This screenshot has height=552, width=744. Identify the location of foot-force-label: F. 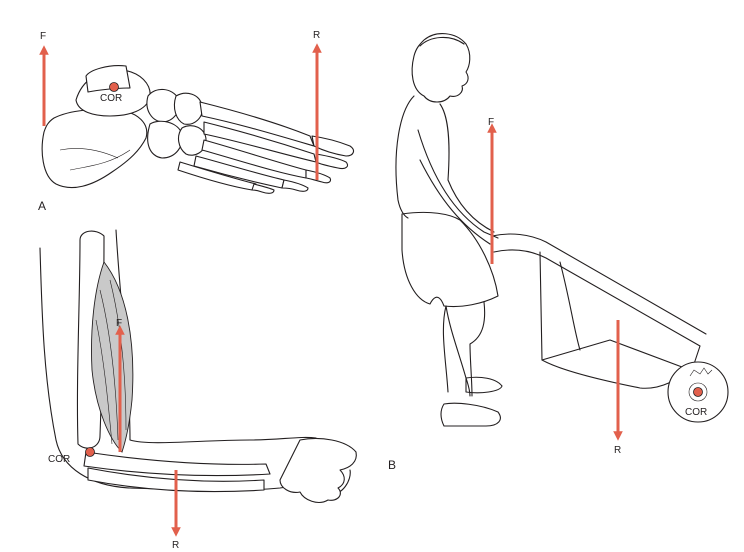
(43, 36).